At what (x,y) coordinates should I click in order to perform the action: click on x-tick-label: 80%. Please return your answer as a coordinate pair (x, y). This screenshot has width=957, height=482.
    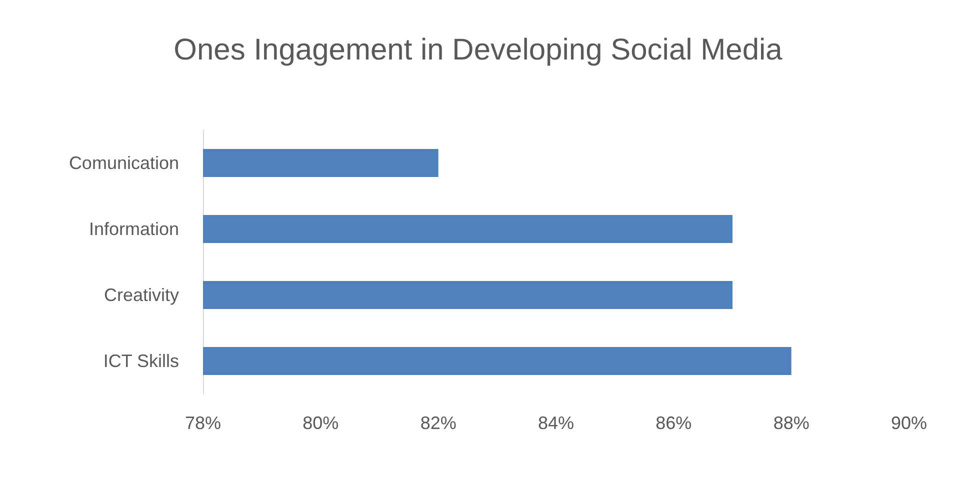
    Looking at the image, I should click on (320, 423).